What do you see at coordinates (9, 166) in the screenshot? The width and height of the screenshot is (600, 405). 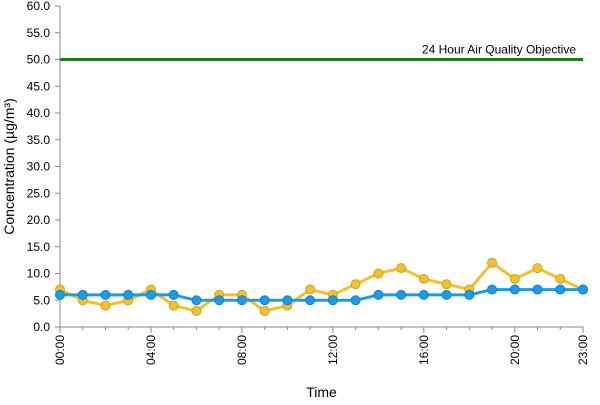 I see `y-axis-title: Concentration (µg/m³)` at bounding box center [9, 166].